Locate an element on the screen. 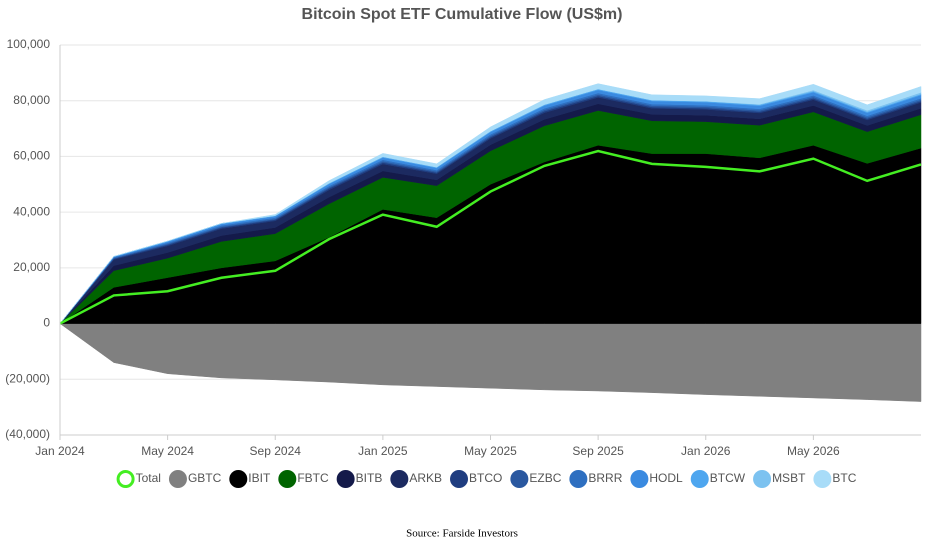 The image size is (936, 545). legend-label: IBIT is located at coordinates (259, 478).